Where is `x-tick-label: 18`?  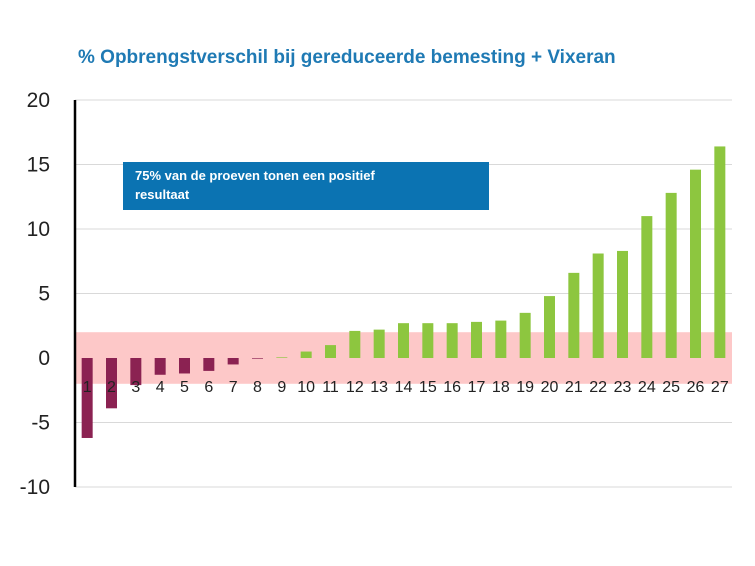
x-tick-label: 18 is located at coordinates (501, 387).